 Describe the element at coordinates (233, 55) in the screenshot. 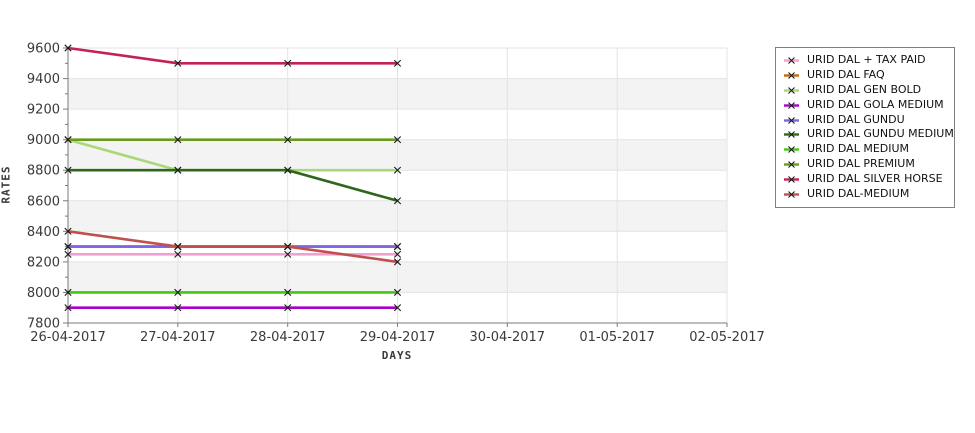

I see `series-urid-dal-silver-horse` at that location.